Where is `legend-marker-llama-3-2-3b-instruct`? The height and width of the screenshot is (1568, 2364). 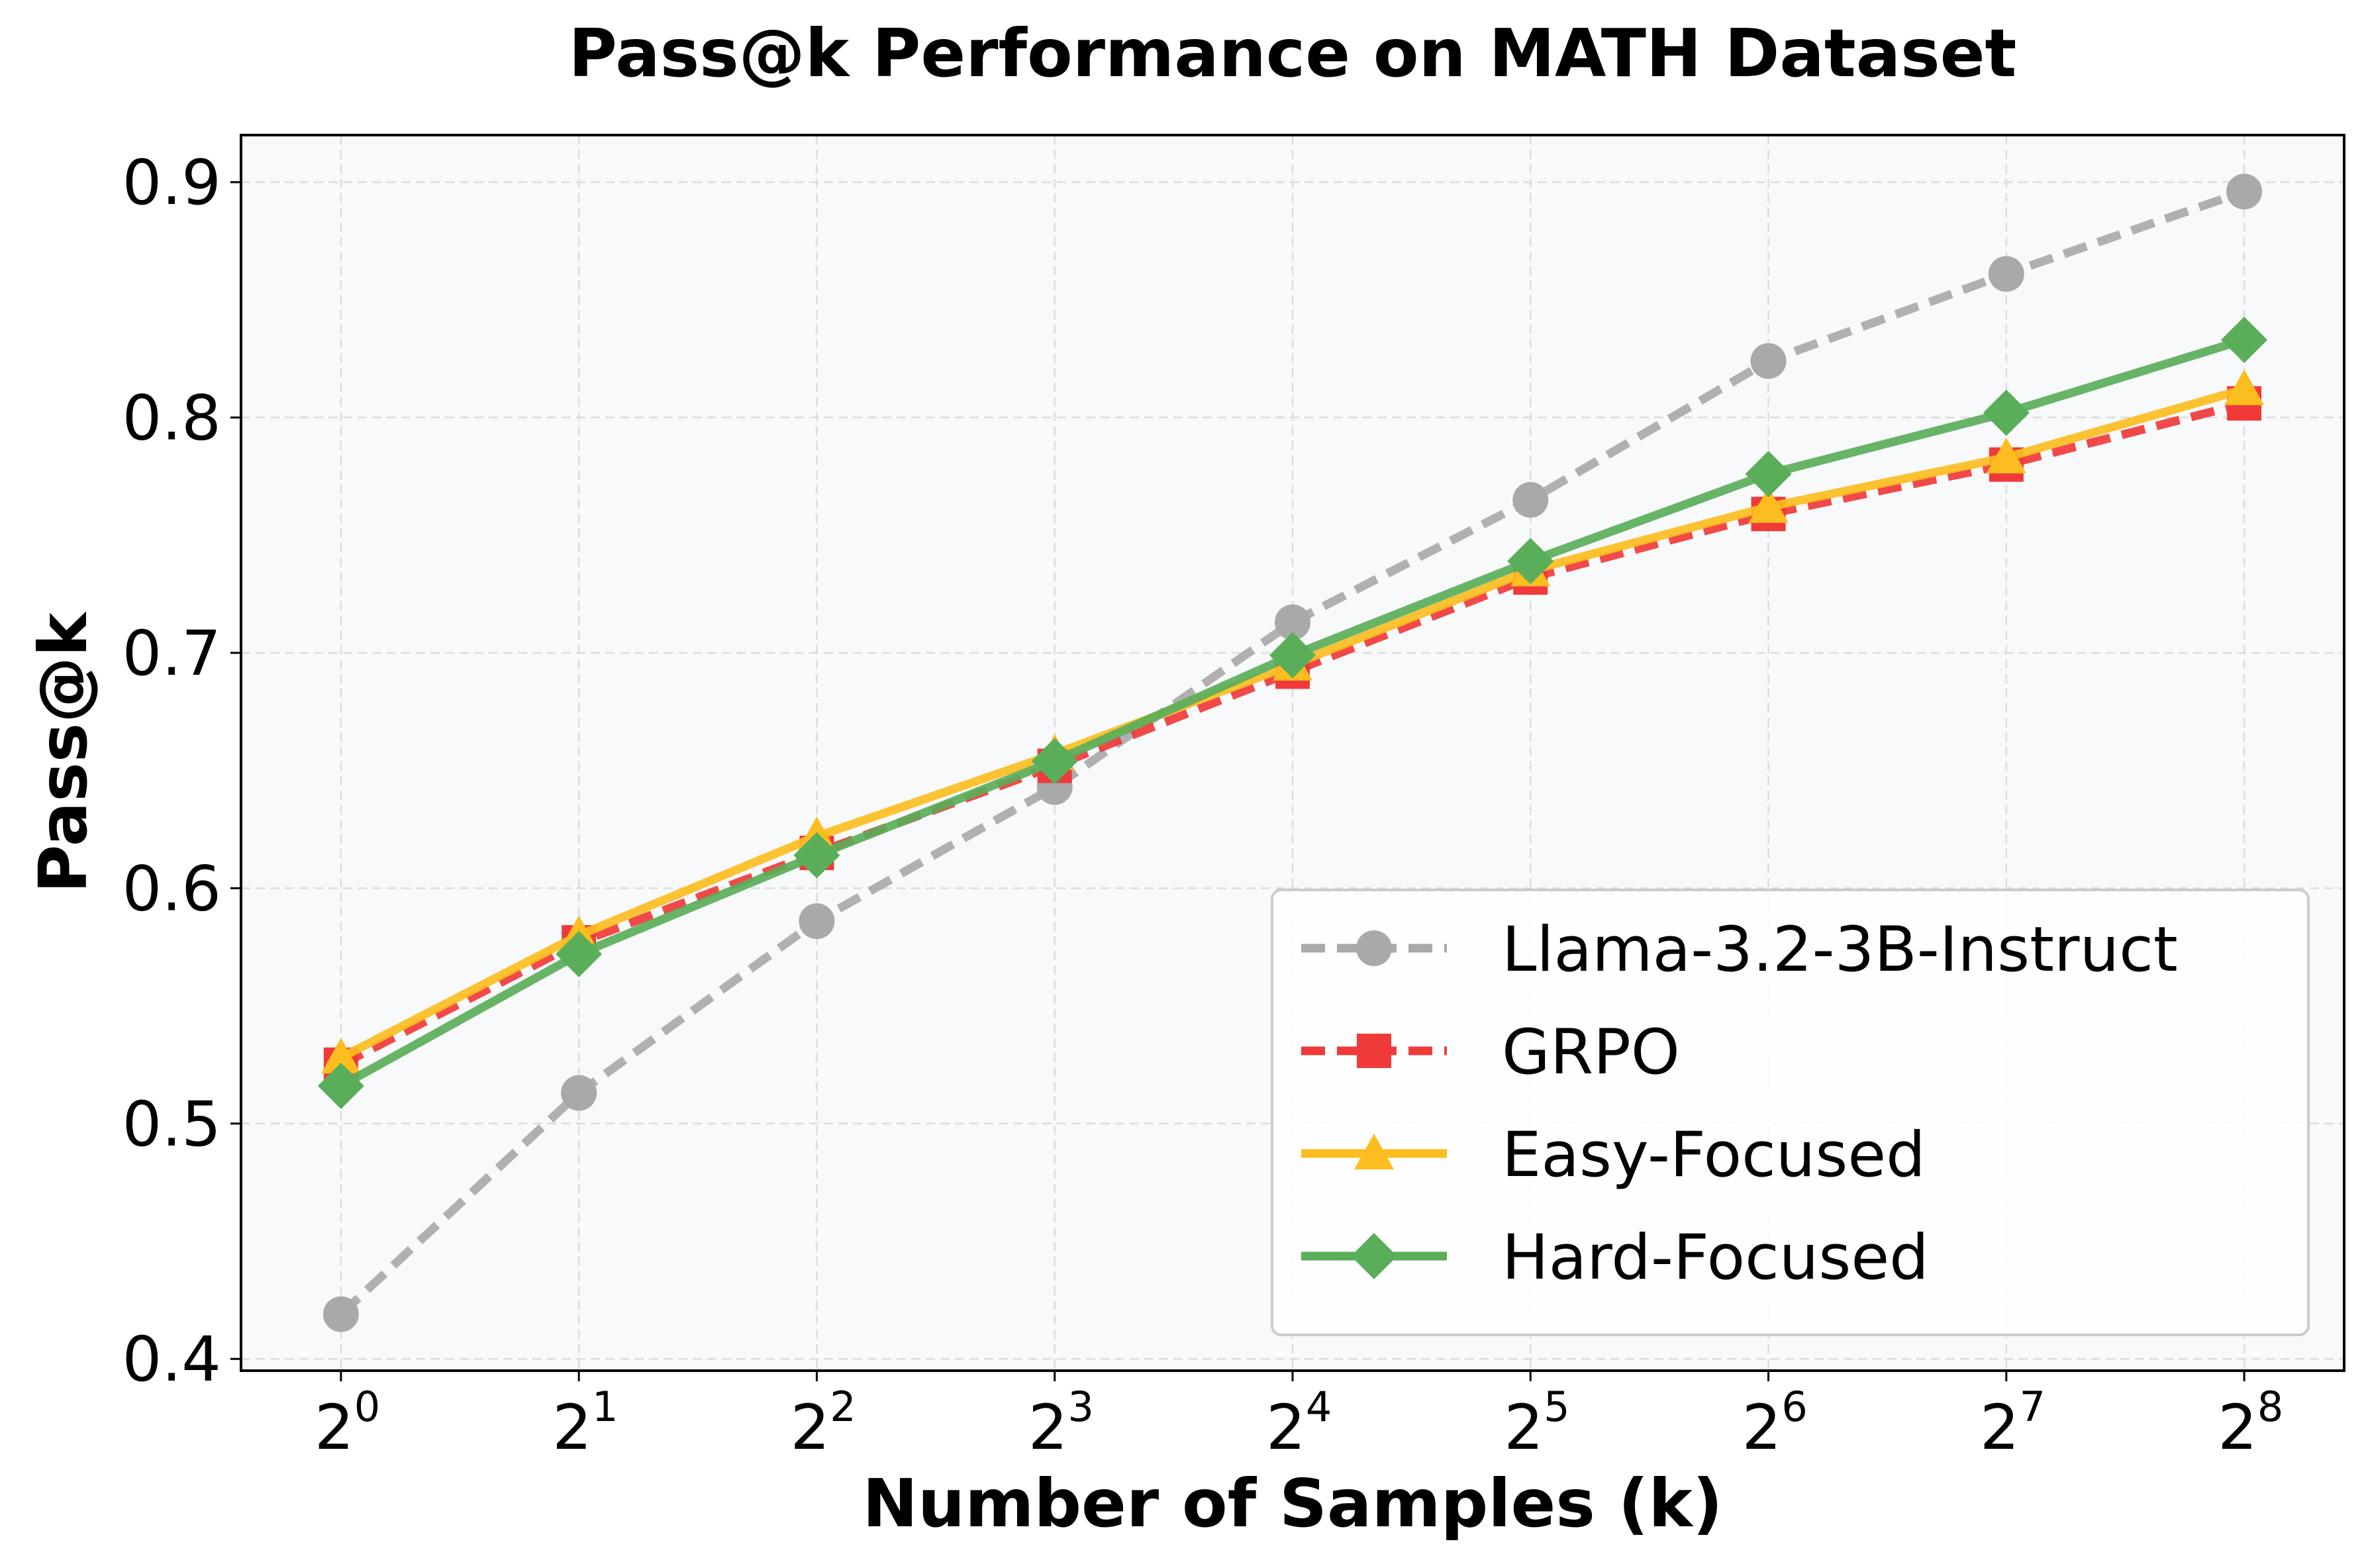 legend-marker-llama-3-2-3b-instruct is located at coordinates (1374, 948).